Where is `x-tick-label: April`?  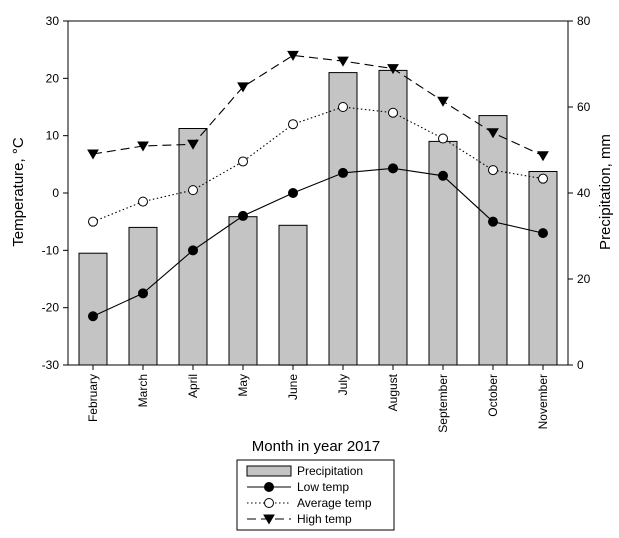
x-tick-label: April is located at coordinates (193, 386).